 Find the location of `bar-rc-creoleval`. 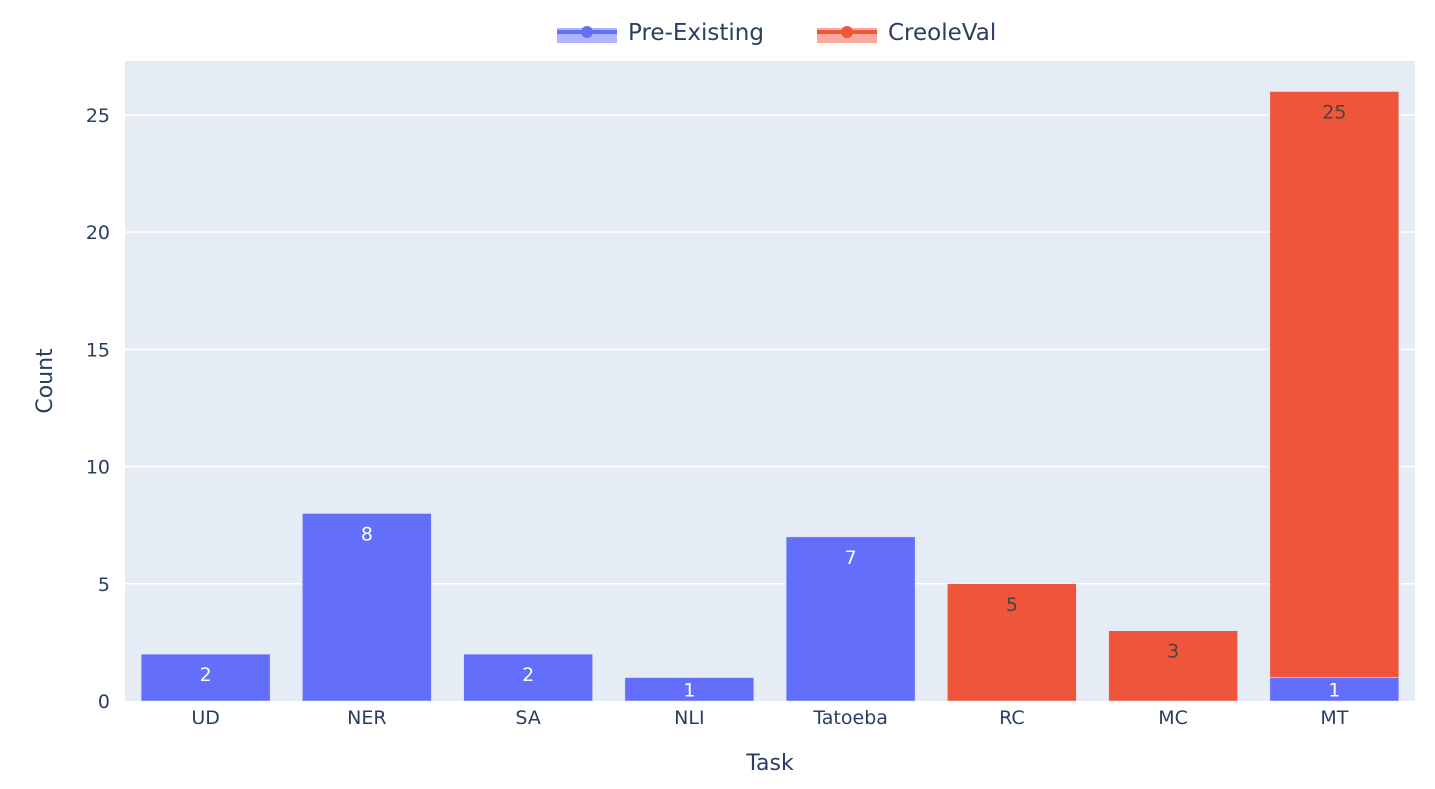

bar-rc-creoleval is located at coordinates (1012, 642).